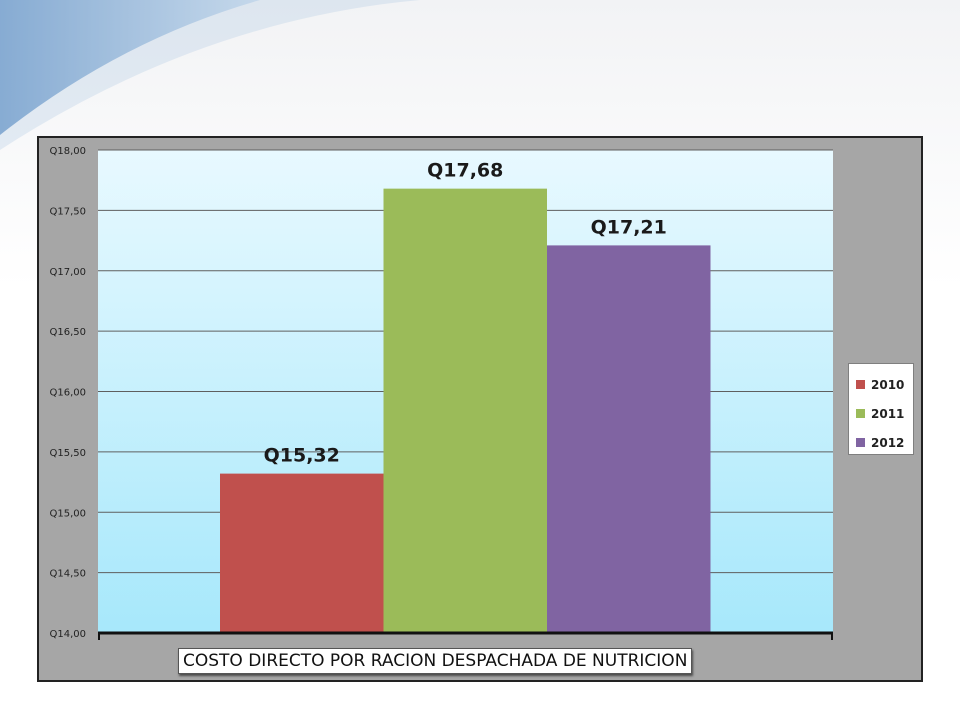  What do you see at coordinates (68, 574) in the screenshot?
I see `y-tick-label: Q14,50` at bounding box center [68, 574].